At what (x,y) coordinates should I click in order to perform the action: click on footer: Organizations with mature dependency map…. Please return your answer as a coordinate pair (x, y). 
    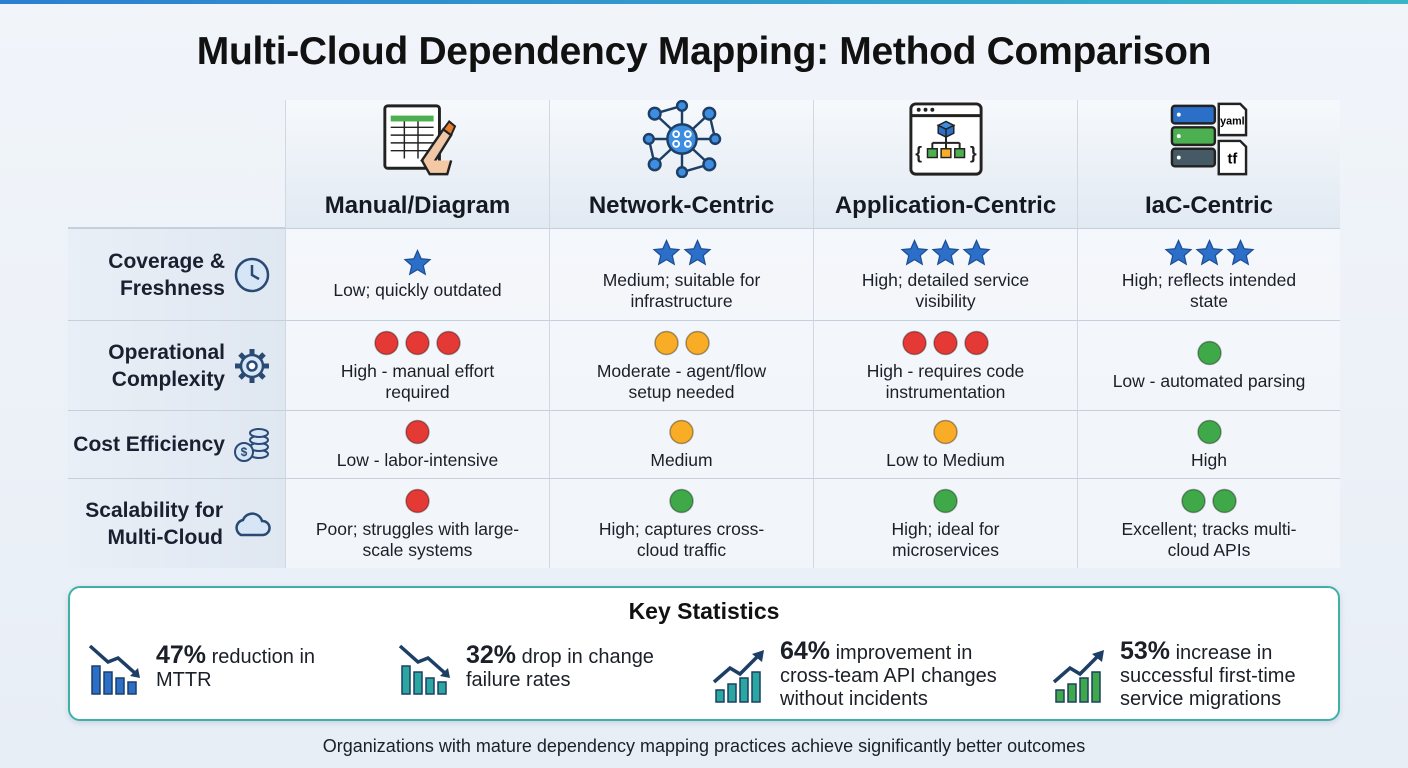
    Looking at the image, I should click on (704, 746).